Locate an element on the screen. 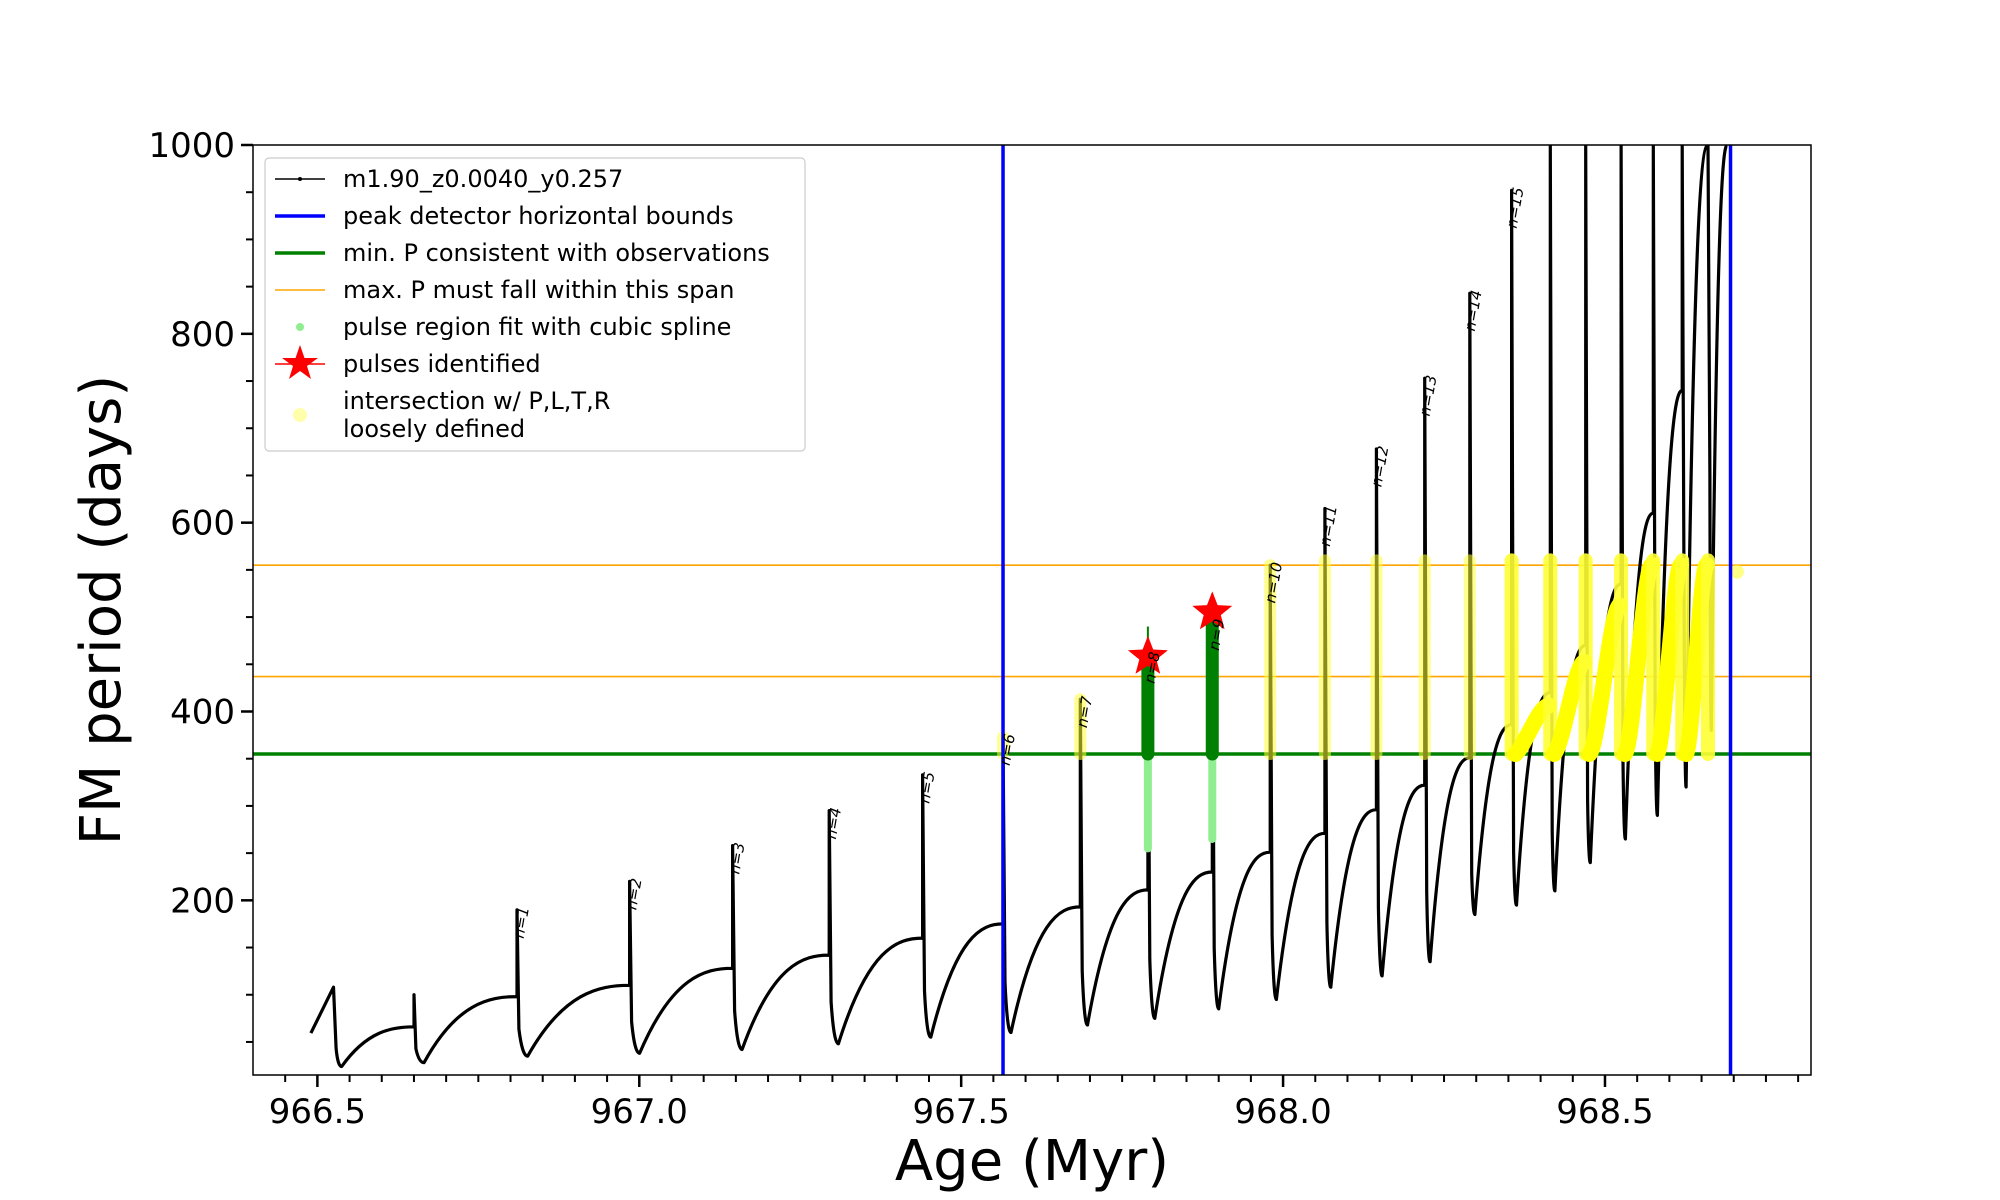 Image resolution: width=2000 pixels, height=1200 pixels. legend-swatch-model-dot is located at coordinates (300, 179).